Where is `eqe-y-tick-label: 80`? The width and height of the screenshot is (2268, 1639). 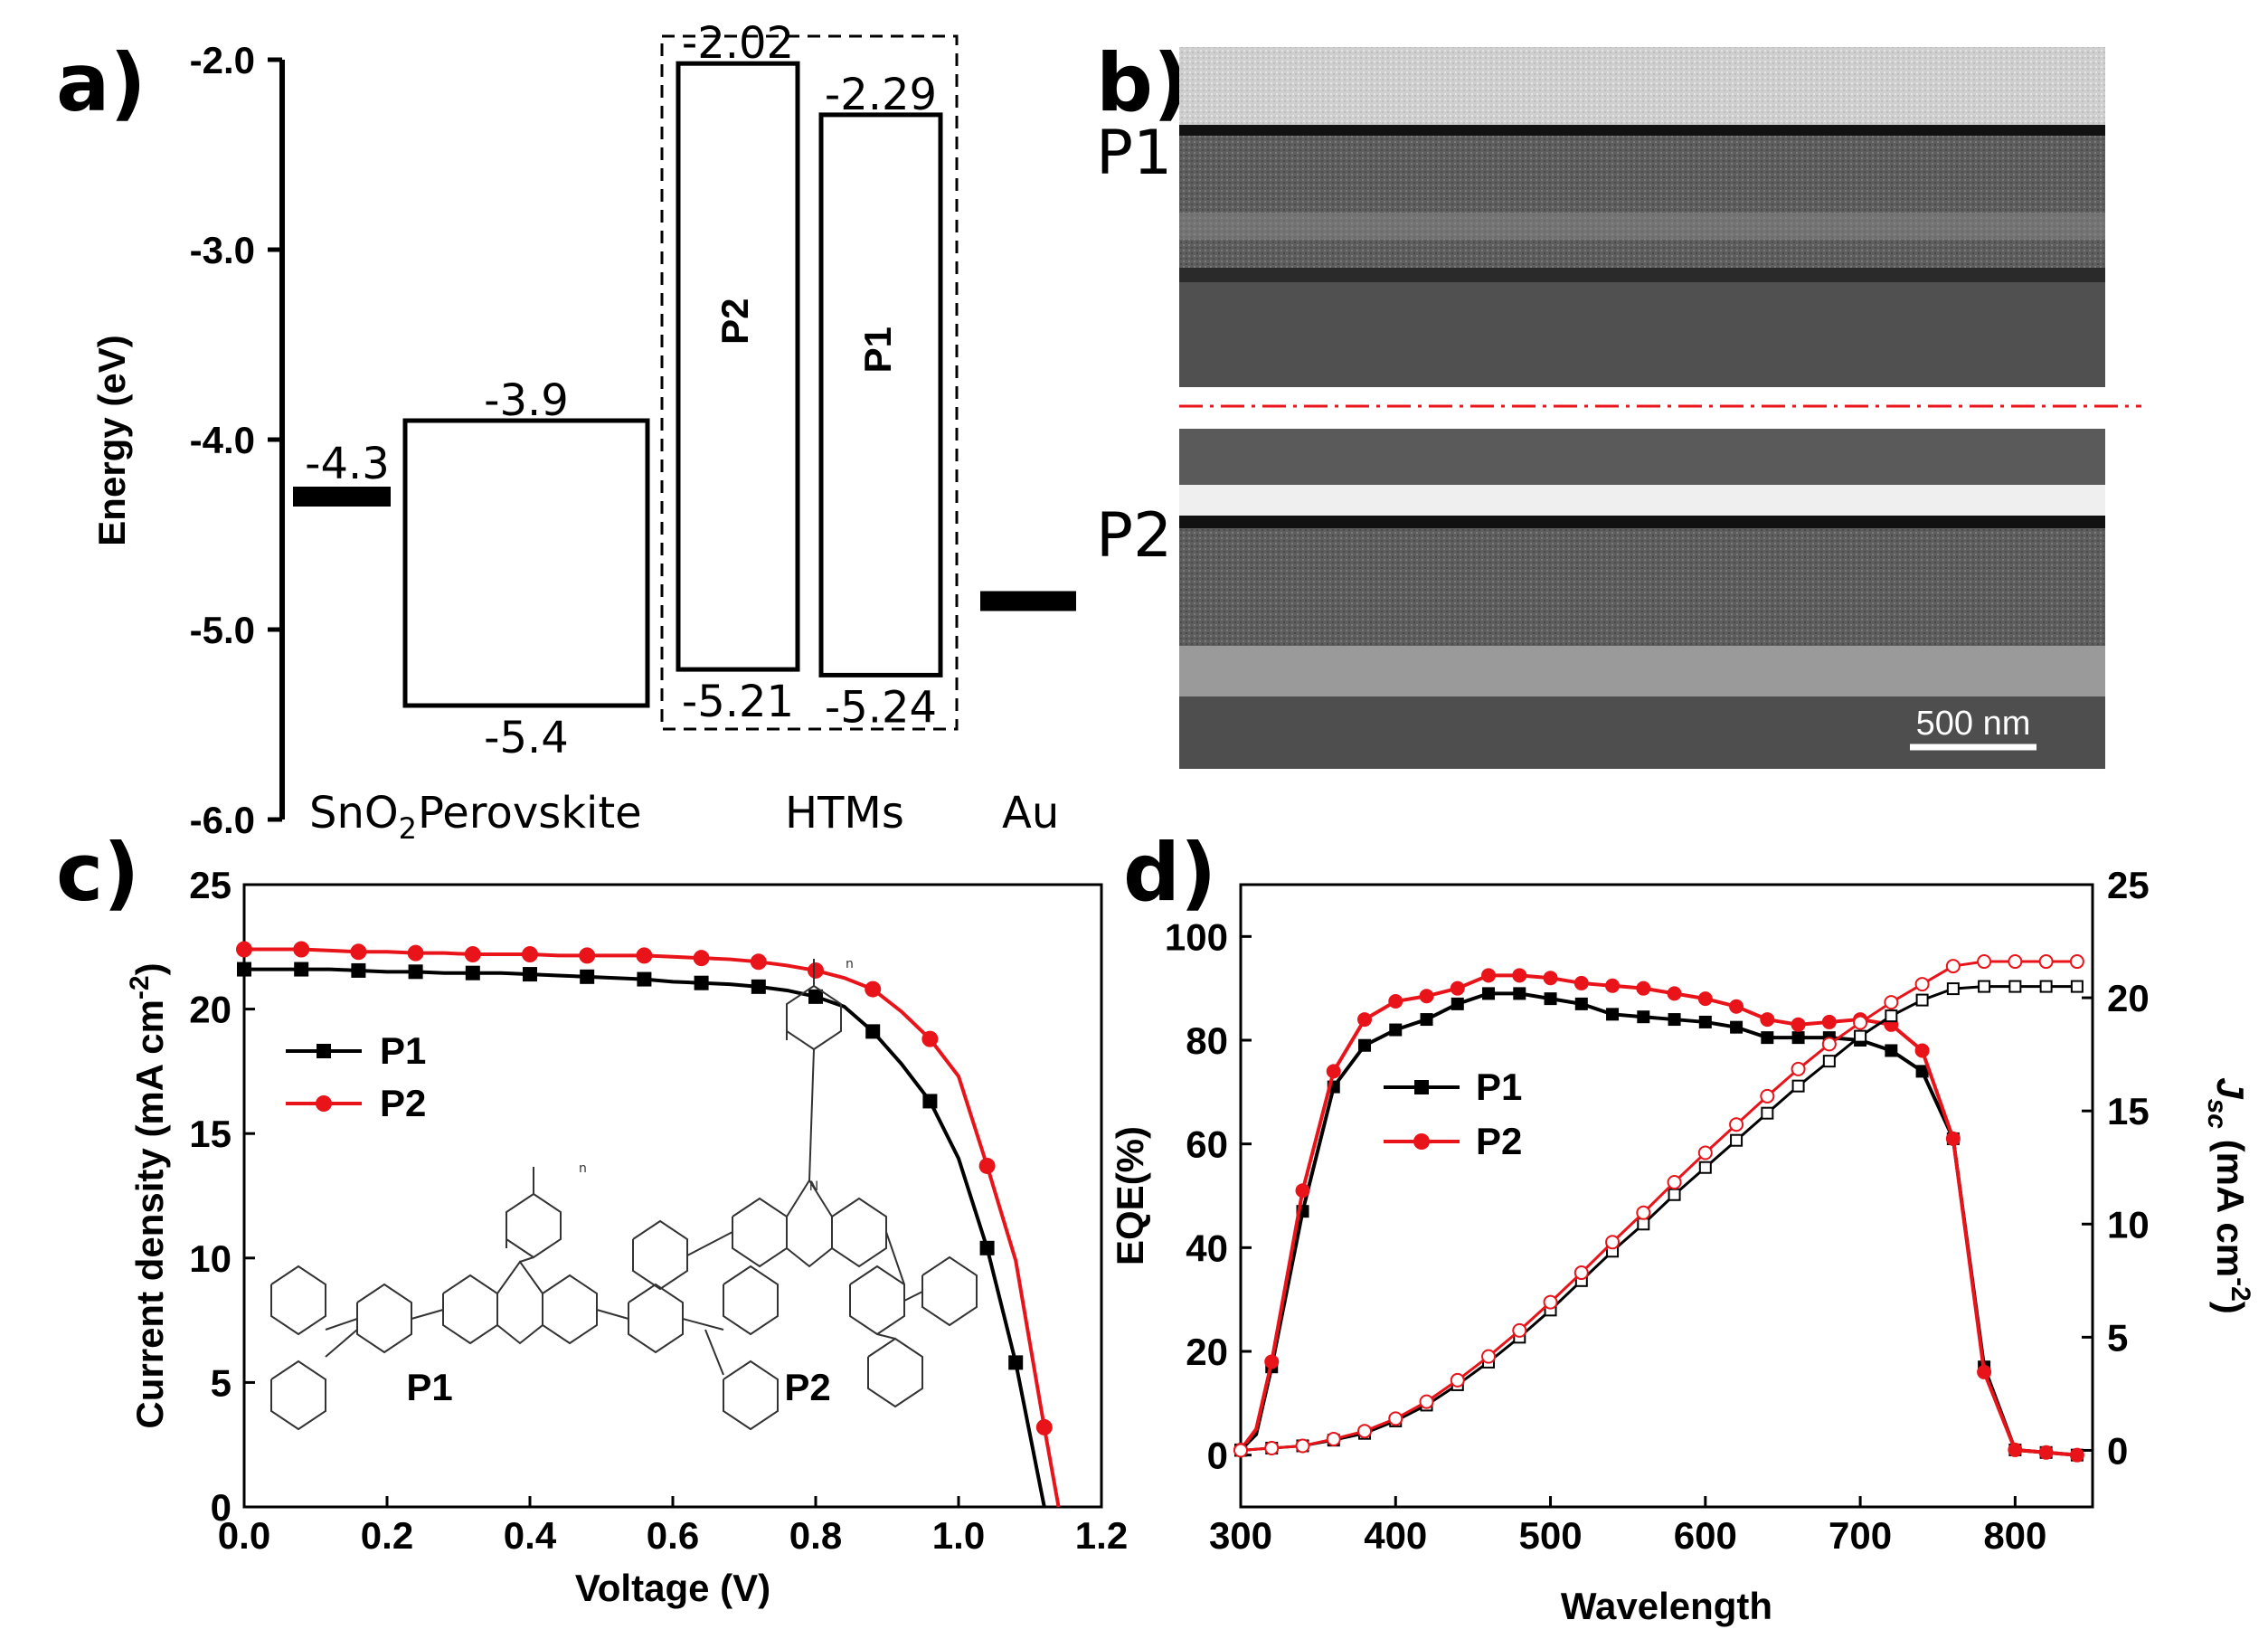 eqe-y-tick-label: 80 is located at coordinates (1207, 1041).